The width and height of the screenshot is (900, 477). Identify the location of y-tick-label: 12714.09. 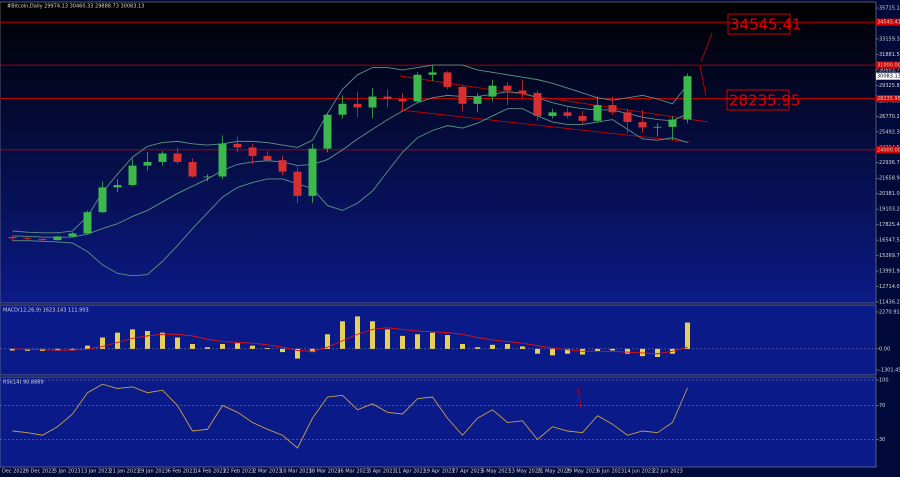
(889, 287).